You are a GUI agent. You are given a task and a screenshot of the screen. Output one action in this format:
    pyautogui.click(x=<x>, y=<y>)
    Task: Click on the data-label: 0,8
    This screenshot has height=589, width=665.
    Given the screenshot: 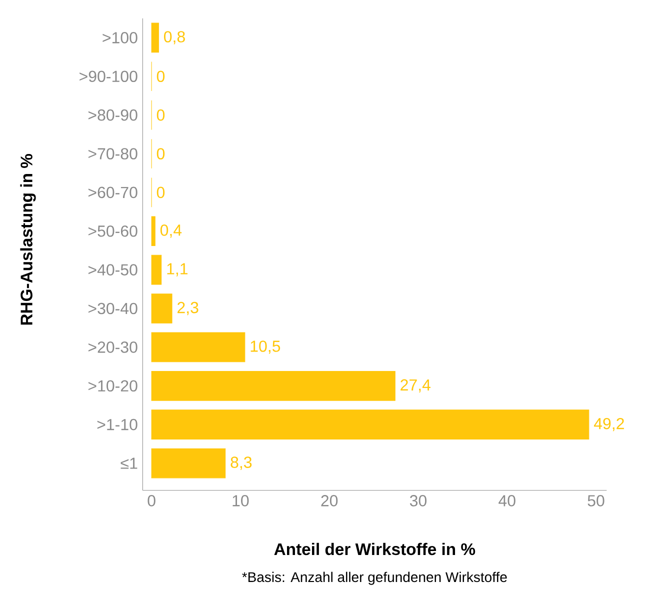 What is the action you would take?
    pyautogui.click(x=174, y=37)
    